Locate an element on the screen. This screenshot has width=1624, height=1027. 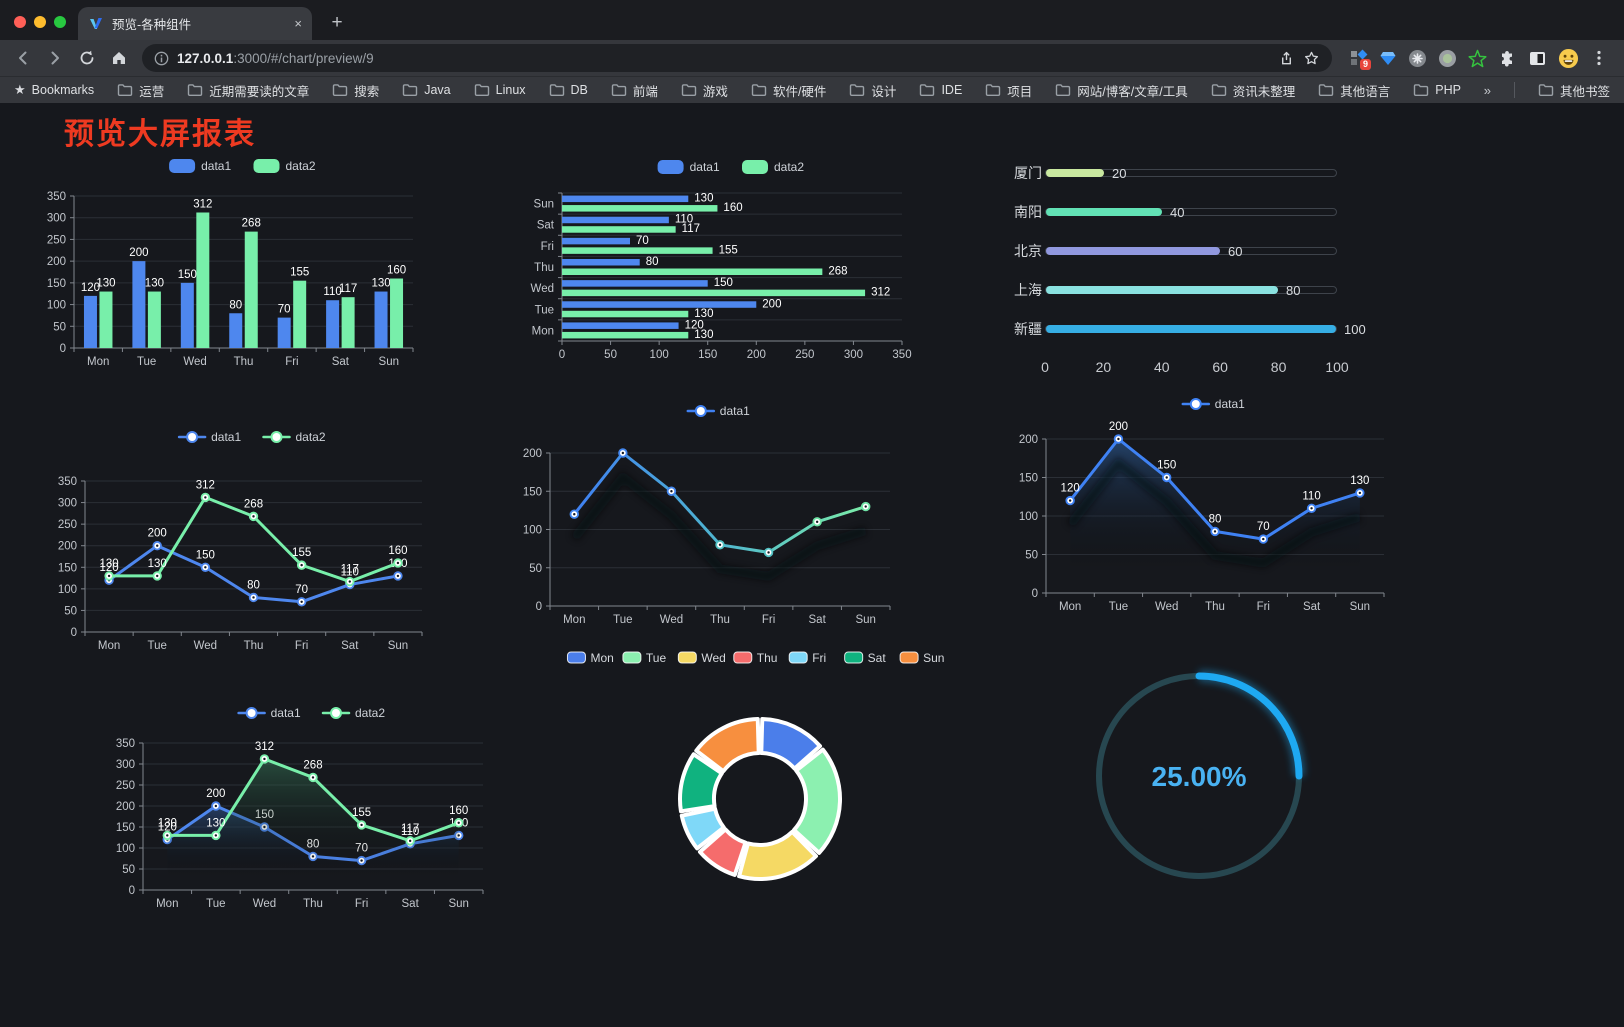
star-extension-icon is located at coordinates (1477, 58).